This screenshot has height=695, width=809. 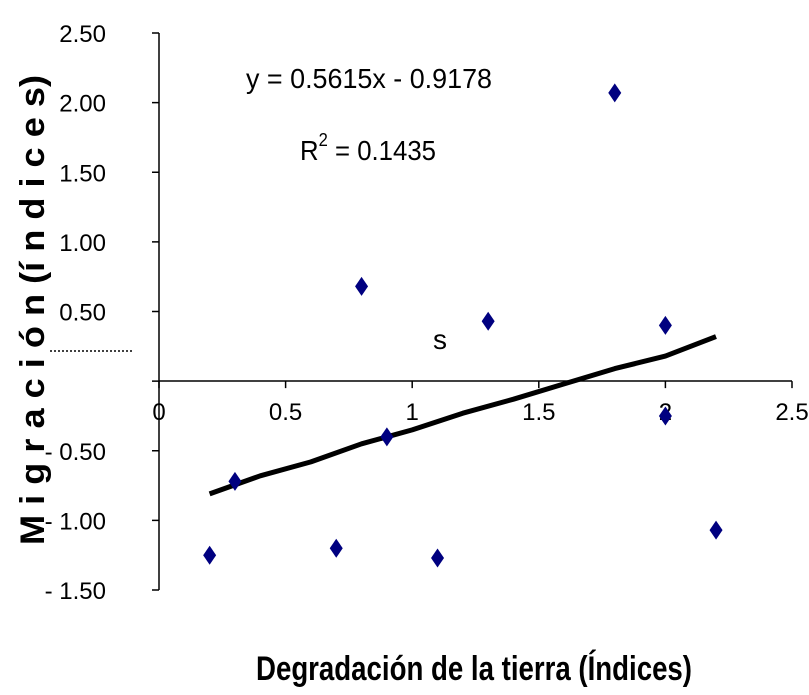 I want to click on r-squared-label: R2 = 0.1435, so click(x=368, y=148).